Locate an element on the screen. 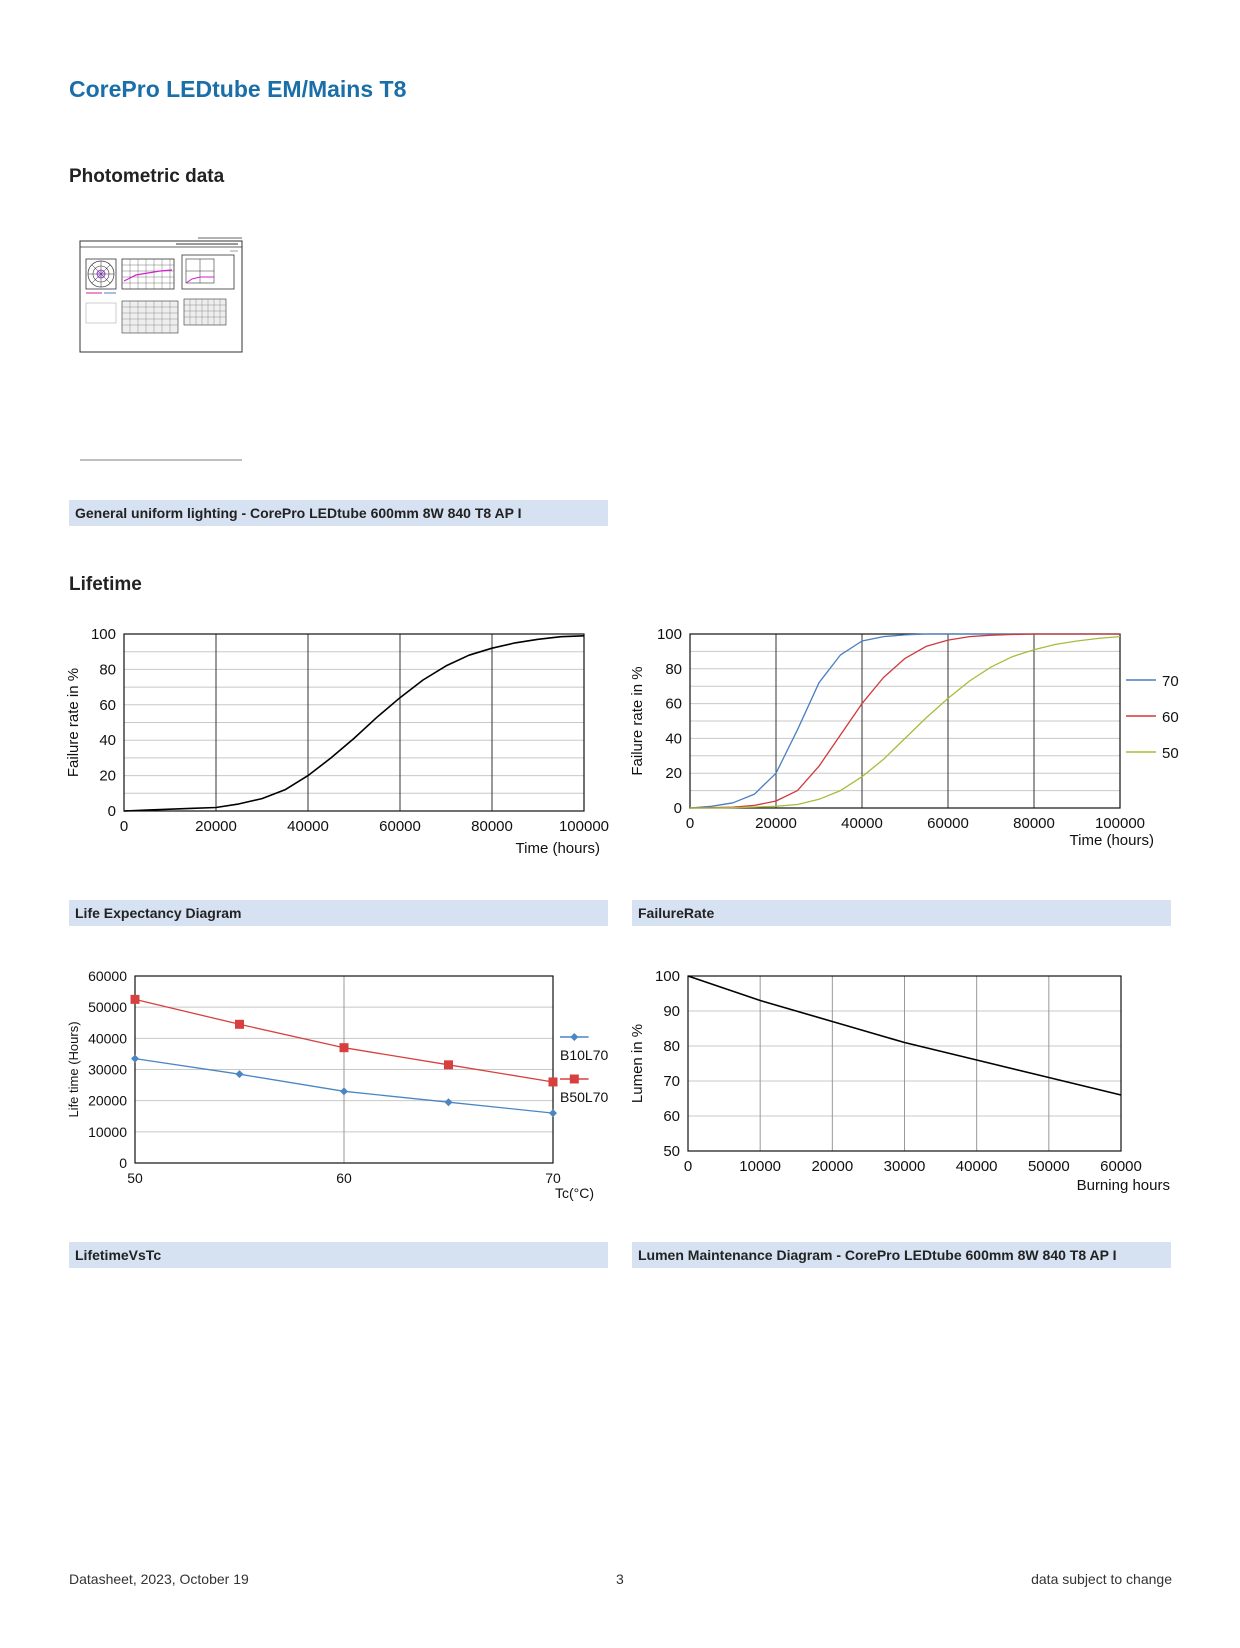  life-expectancy-caption: Life Expectancy Diagram is located at coordinates (338, 913).